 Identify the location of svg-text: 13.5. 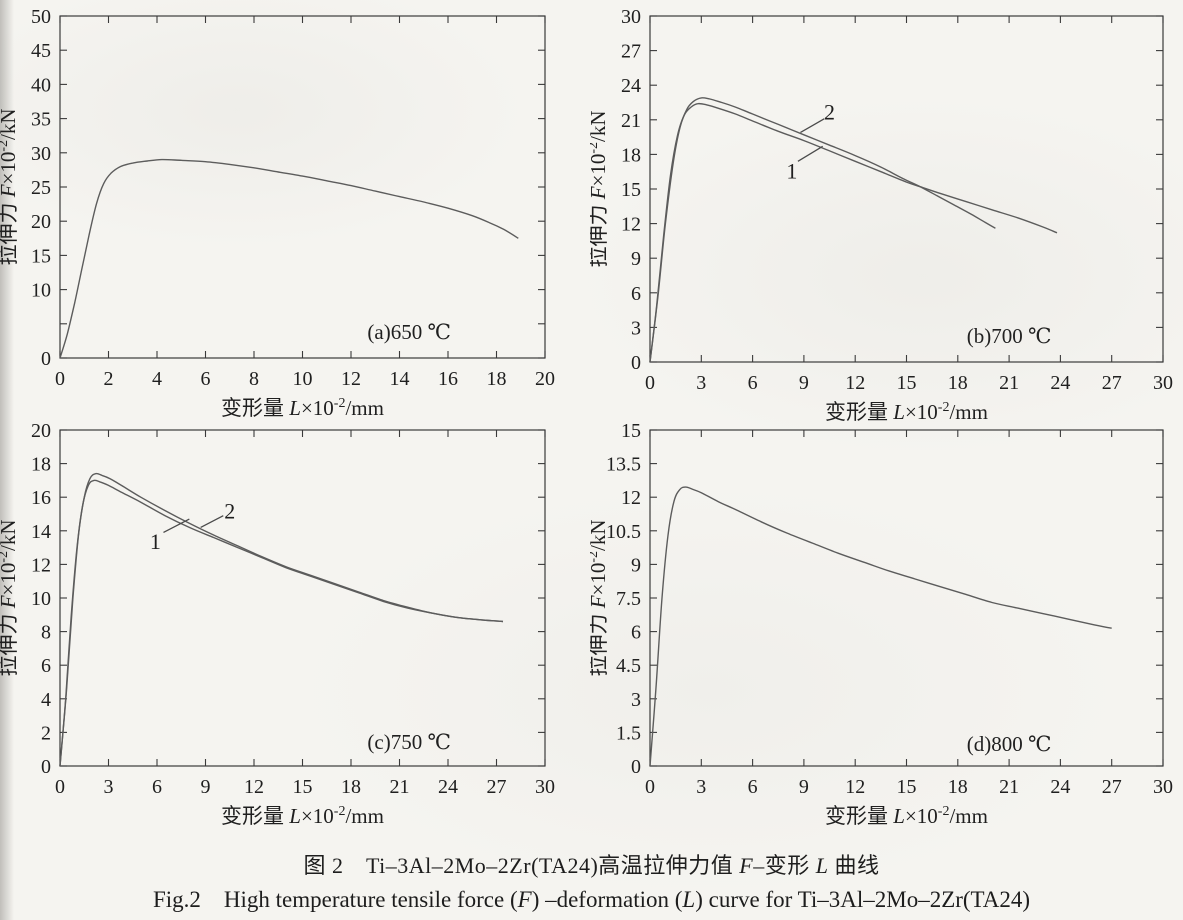
(623, 465).